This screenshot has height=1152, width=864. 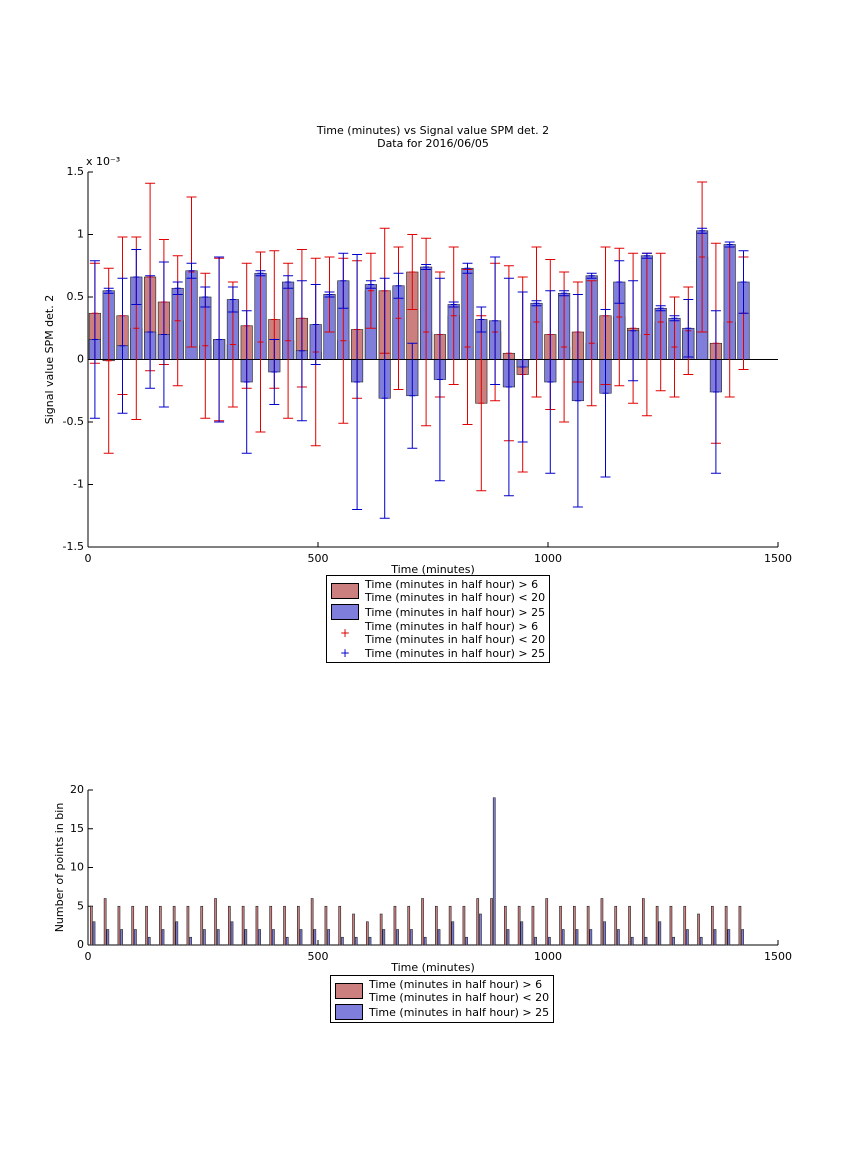 What do you see at coordinates (73, 421) in the screenshot?
I see `y-tick-label: -0.5` at bounding box center [73, 421].